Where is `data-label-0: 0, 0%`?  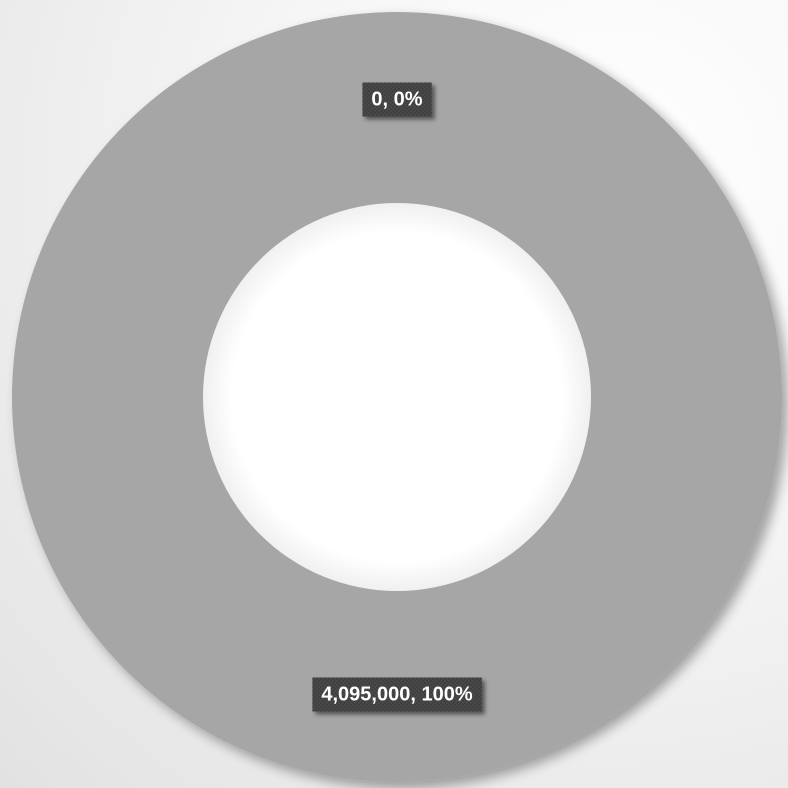 data-label-0: 0, 0% is located at coordinates (397, 99).